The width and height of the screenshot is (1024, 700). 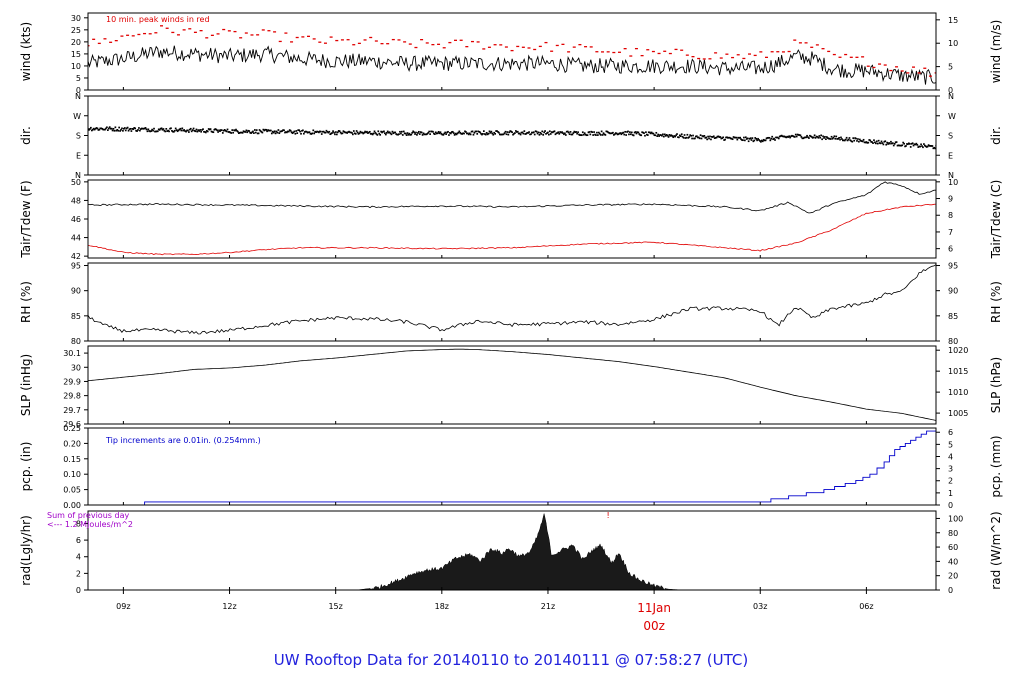 What do you see at coordinates (996, 52) in the screenshot?
I see `wind-ylabel-right: wind (m/s)` at bounding box center [996, 52].